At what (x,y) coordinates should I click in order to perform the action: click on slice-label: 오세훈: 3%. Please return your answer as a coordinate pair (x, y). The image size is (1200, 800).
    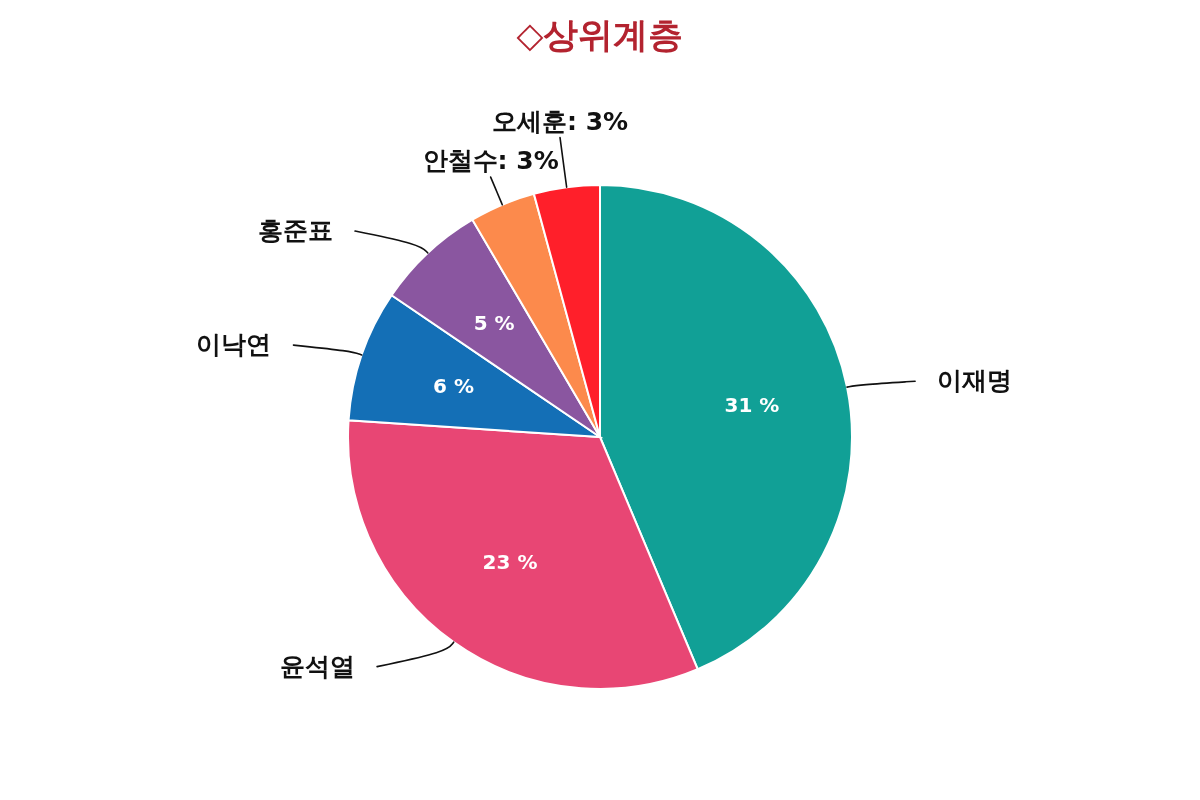
    Looking at the image, I should click on (560, 121).